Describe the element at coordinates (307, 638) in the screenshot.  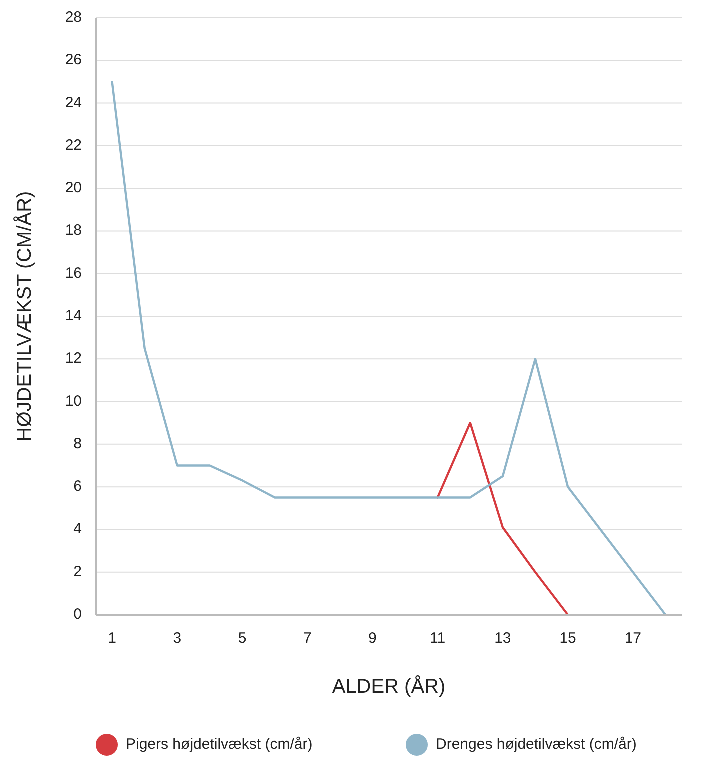
I see `x-tick-label: 7` at that location.